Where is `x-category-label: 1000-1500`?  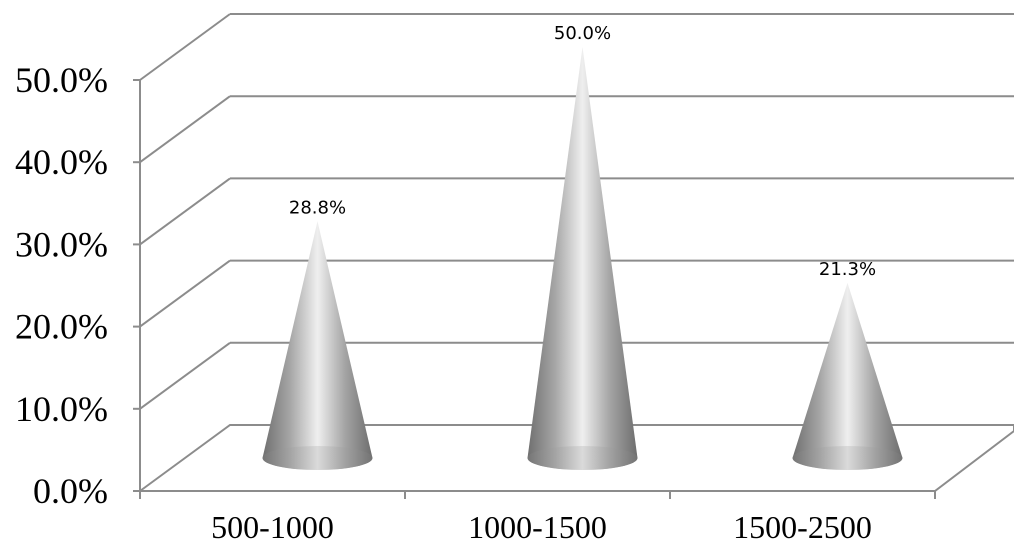 x-category-label: 1000-1500 is located at coordinates (537, 525).